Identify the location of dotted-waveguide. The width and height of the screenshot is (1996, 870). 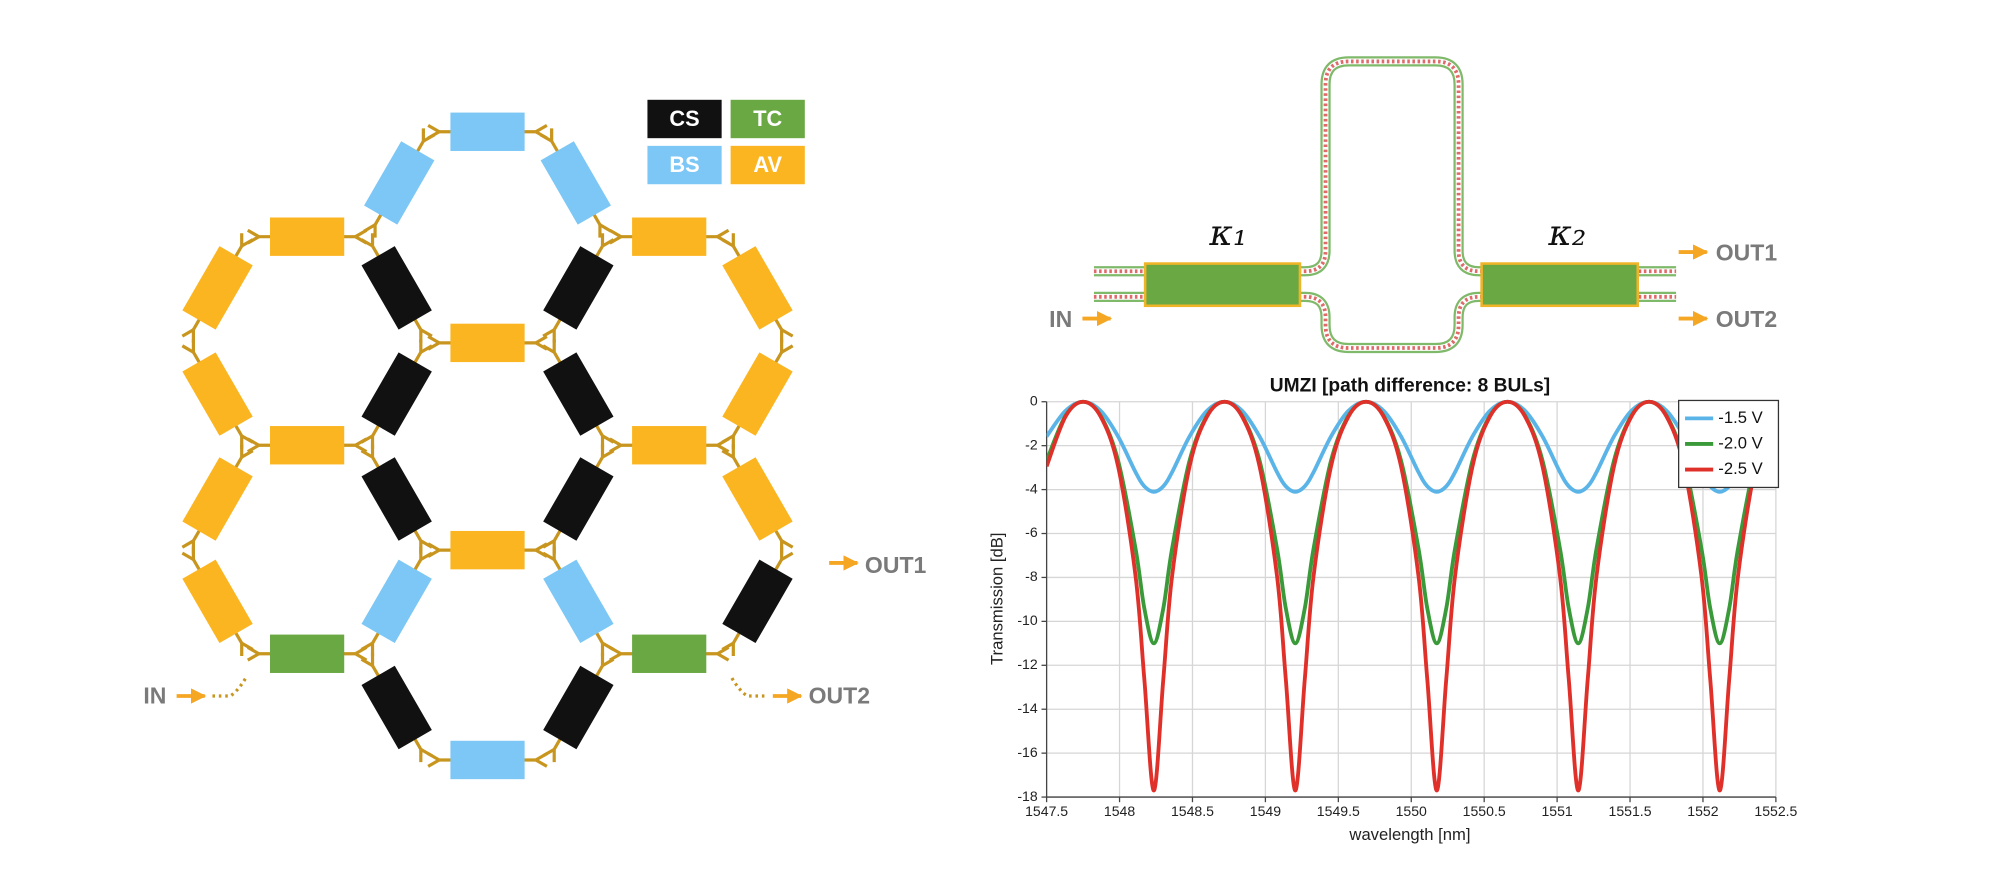
(230, 687).